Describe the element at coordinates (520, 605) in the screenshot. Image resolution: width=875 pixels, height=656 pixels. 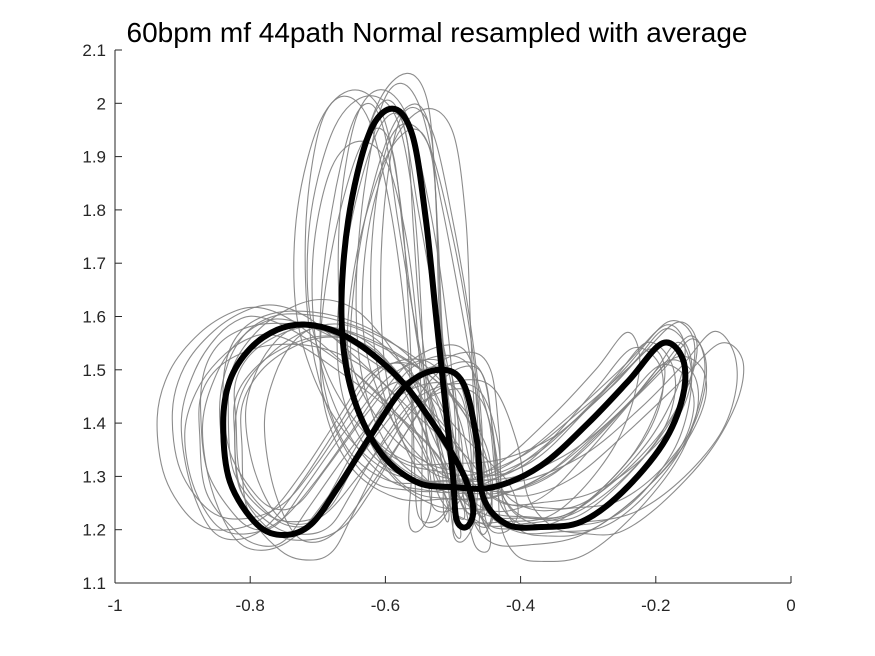
I see `x-tick-label: -0.4` at that location.